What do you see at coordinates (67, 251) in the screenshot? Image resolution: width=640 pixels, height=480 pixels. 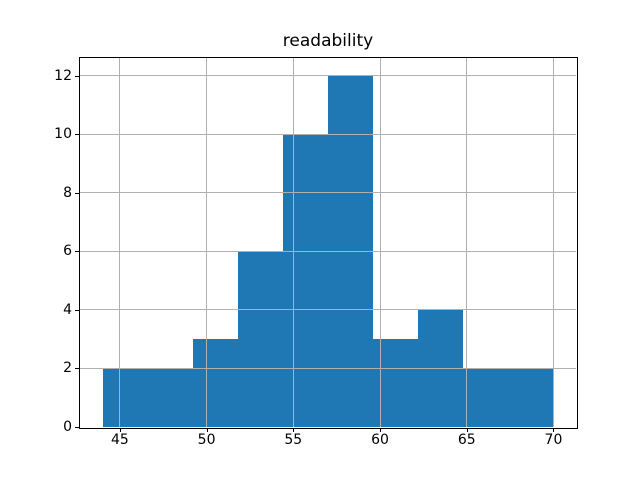 I see `y-tick-label: 6` at bounding box center [67, 251].